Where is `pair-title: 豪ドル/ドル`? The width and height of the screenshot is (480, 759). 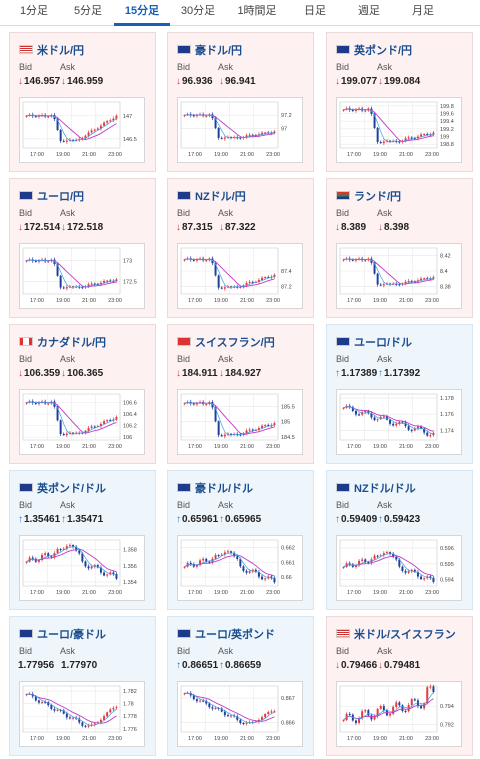
pair-title: 豪ドル/ドル is located at coordinates (224, 489).